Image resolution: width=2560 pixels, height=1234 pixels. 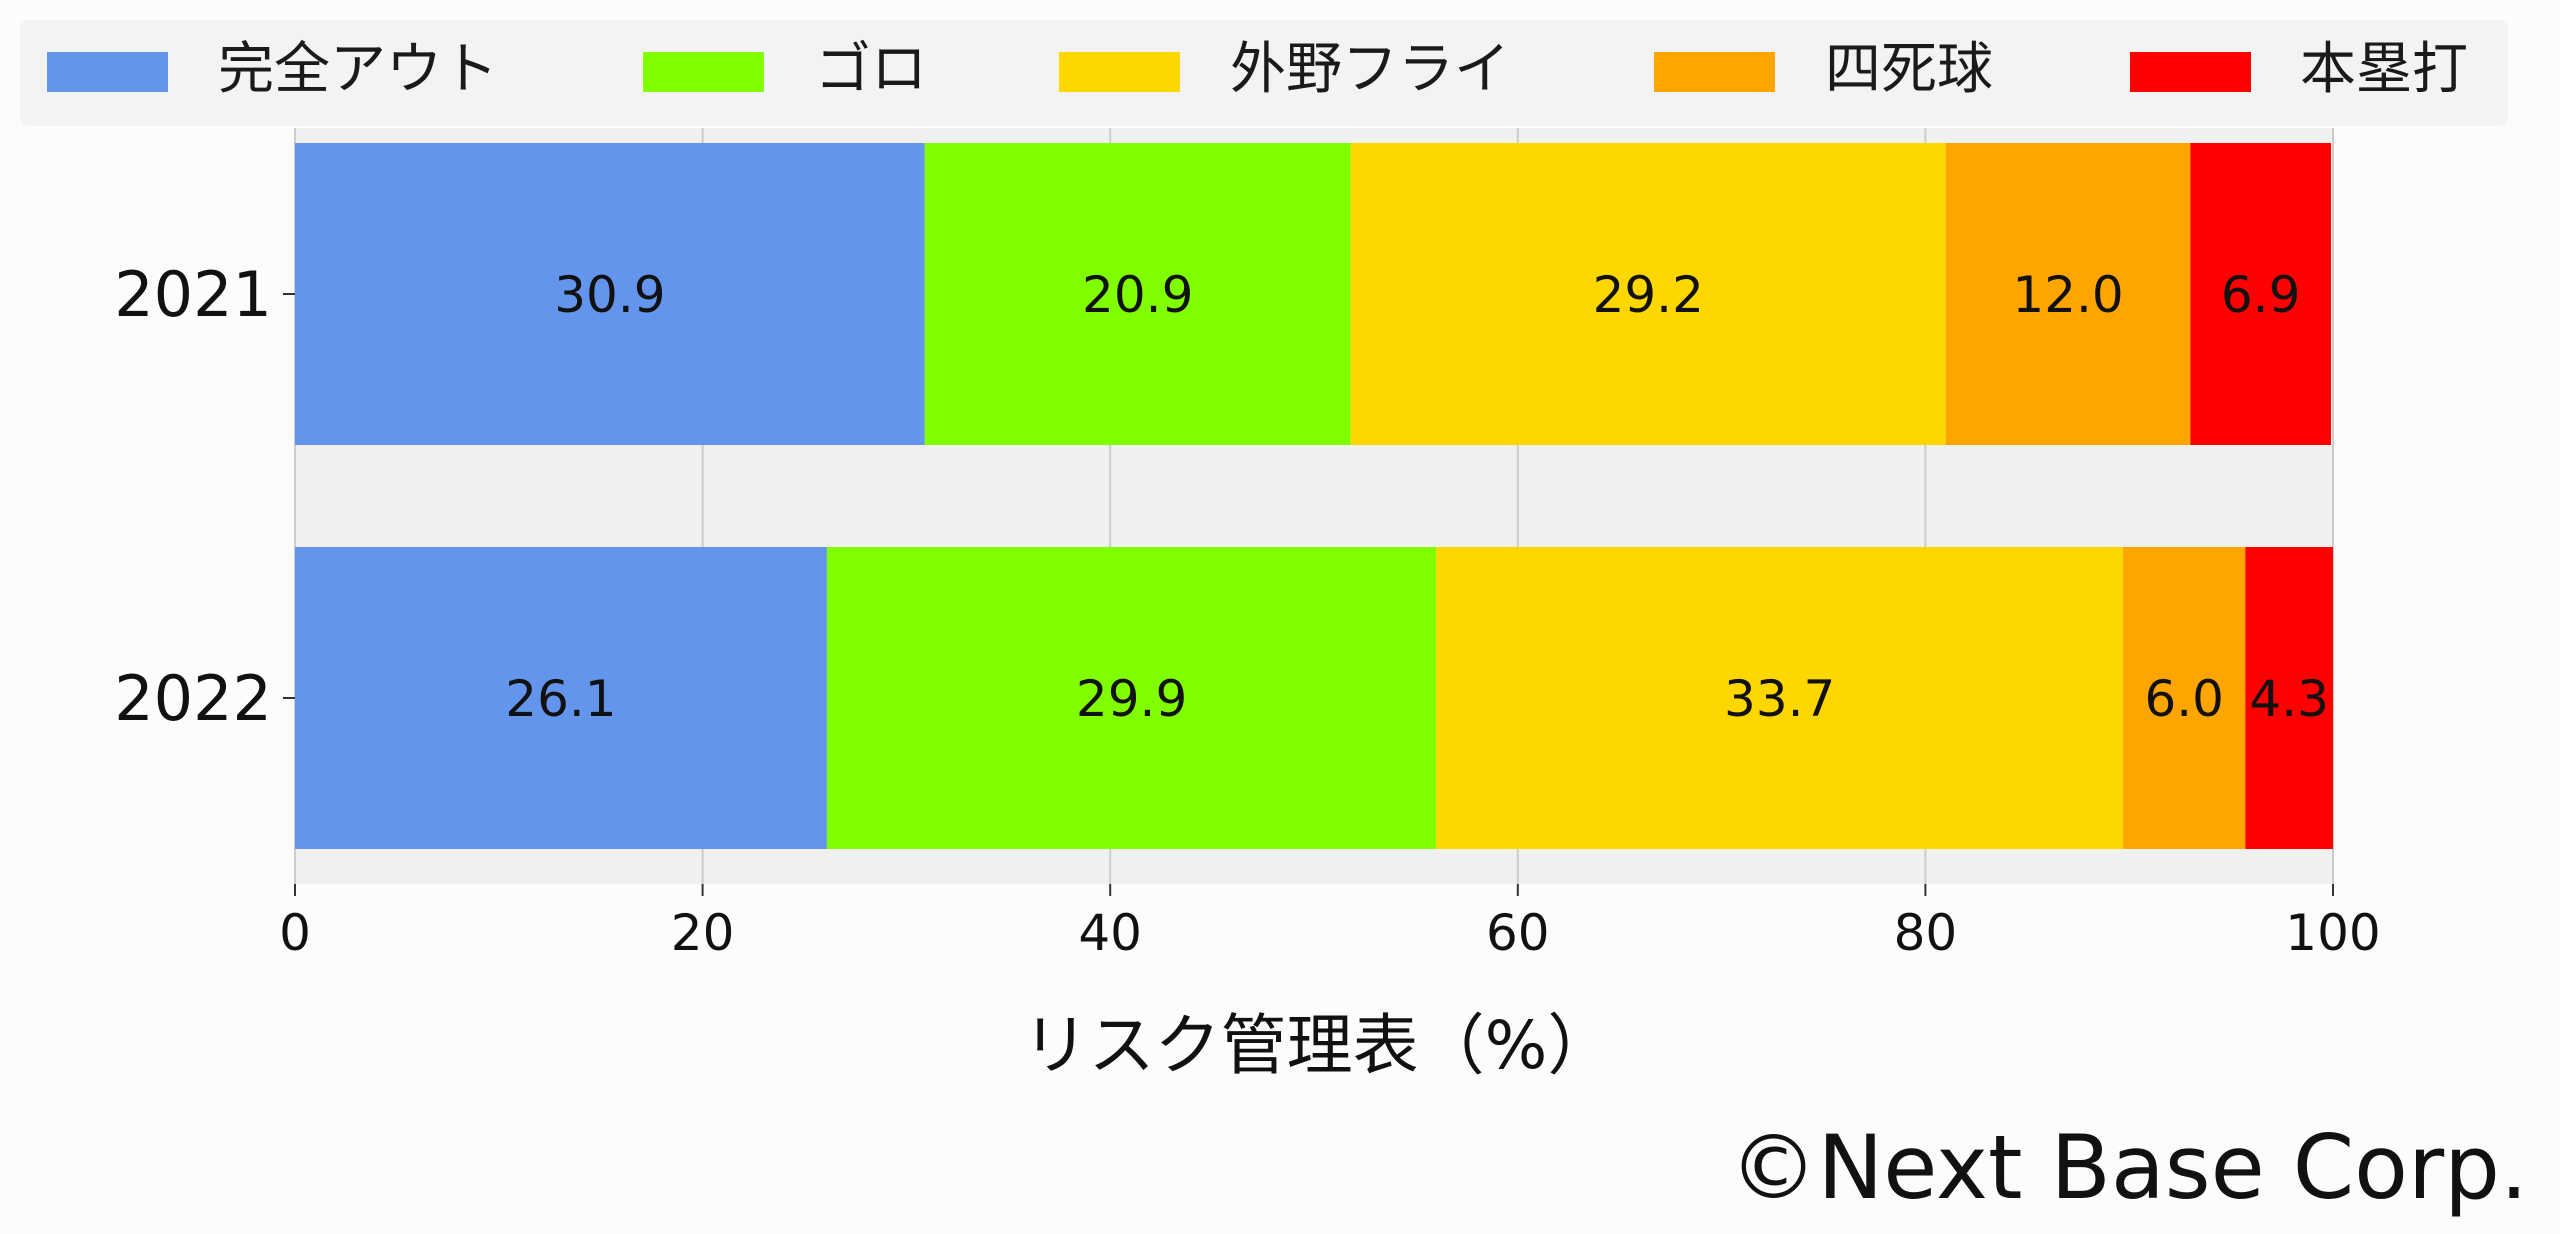 What do you see at coordinates (358, 69) in the screenshot?
I see `legend-entry: 完全アウト` at bounding box center [358, 69].